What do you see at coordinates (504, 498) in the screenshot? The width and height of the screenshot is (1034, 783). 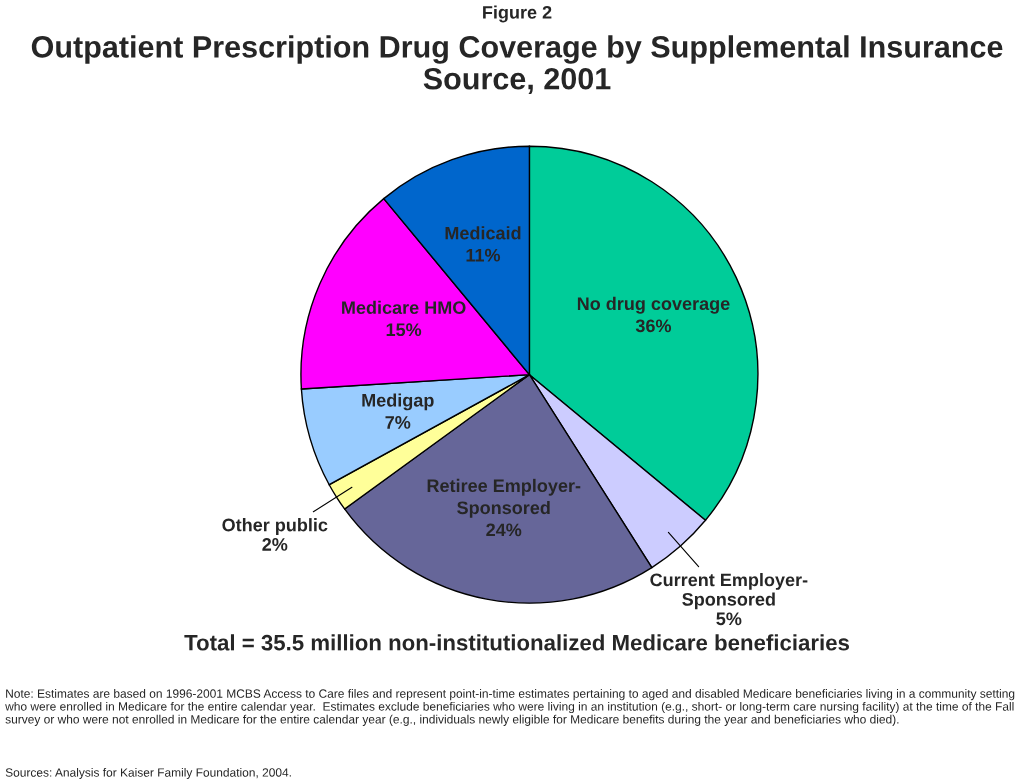 I see `slice-label: Retiree Employer-Sponsored` at bounding box center [504, 498].